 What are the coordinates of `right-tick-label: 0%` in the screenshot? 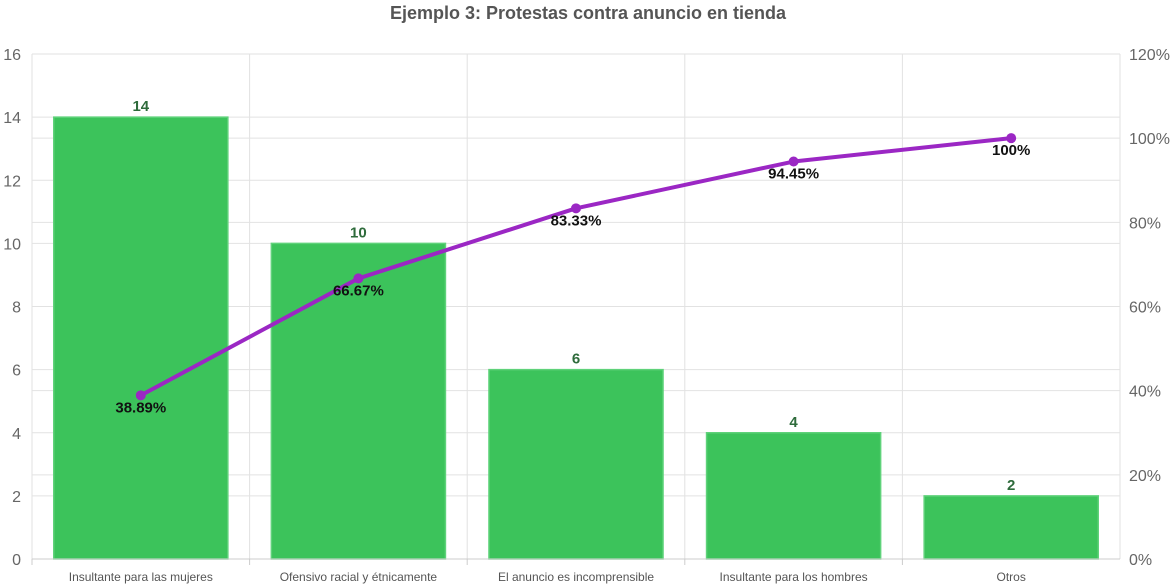 It's located at (1140, 560).